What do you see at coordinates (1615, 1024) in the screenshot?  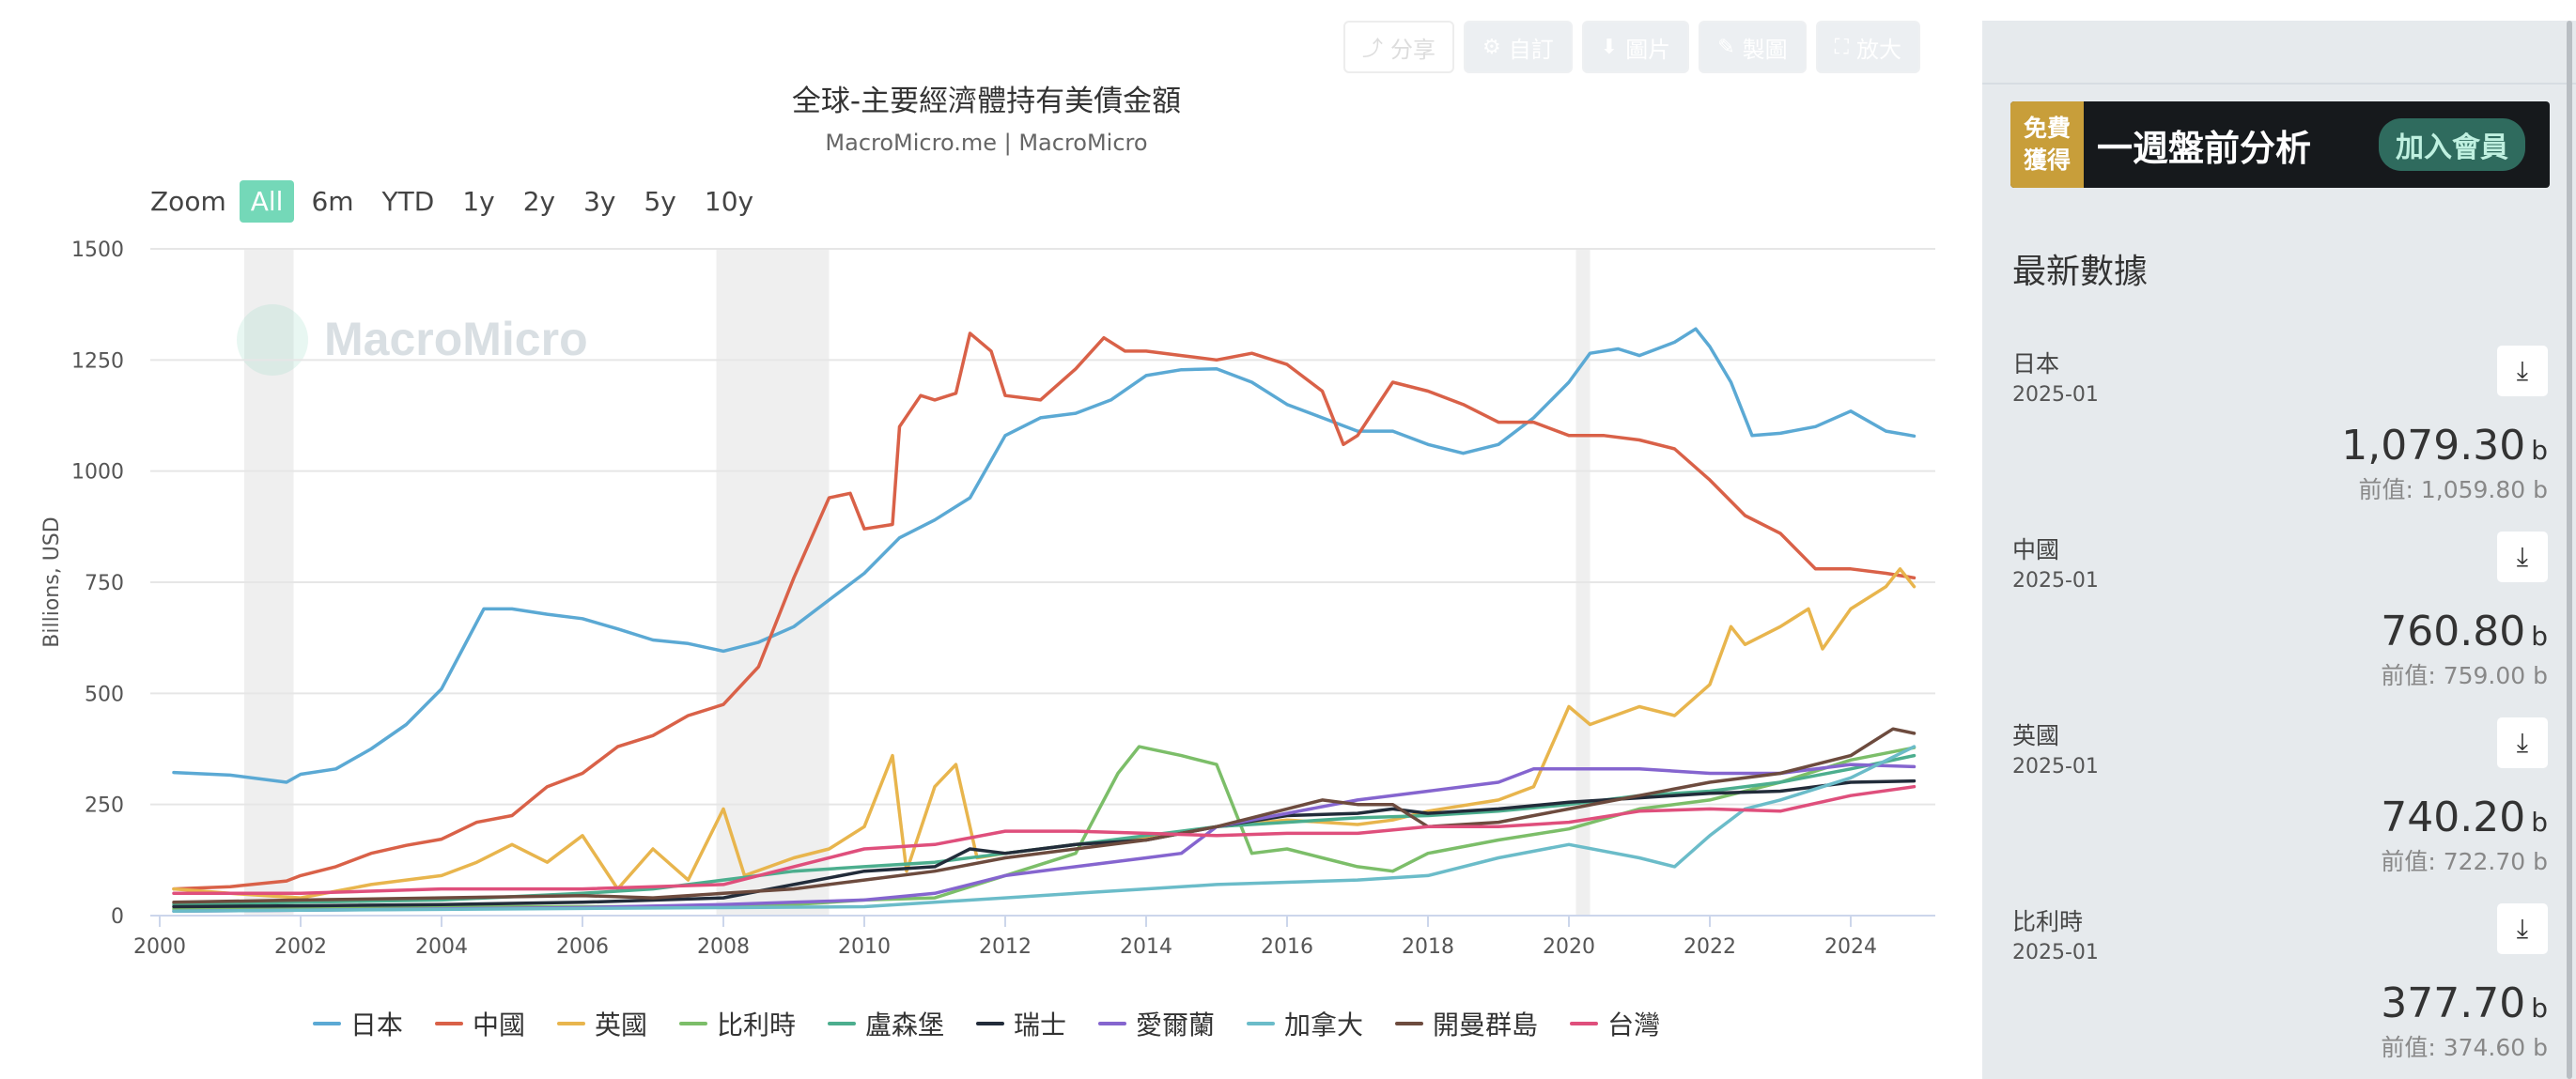 I see `legend-item: 台灣` at bounding box center [1615, 1024].